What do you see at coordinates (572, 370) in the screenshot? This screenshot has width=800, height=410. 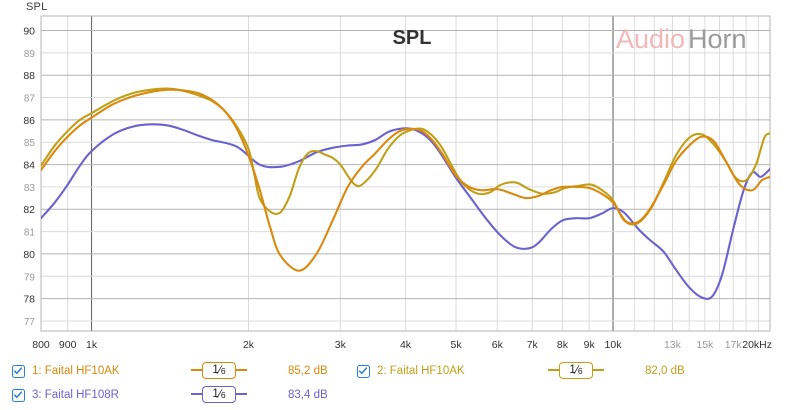 I see `series-2-smoothing-num: 1` at bounding box center [572, 370].